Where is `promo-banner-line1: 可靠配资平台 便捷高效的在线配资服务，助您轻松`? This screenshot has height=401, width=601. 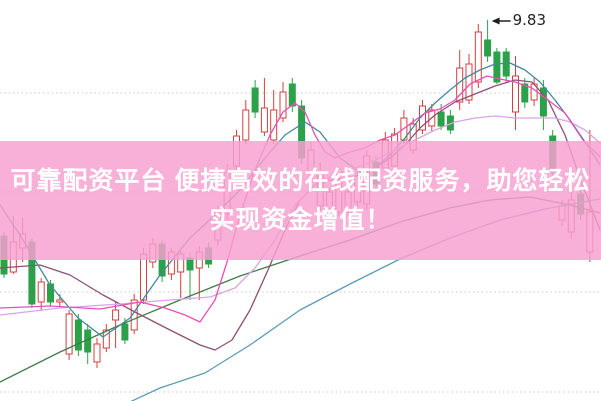
promo-banner-line1: 可靠配资平台 便捷高效的在线配资服务，助您轻松 is located at coordinates (300, 180).